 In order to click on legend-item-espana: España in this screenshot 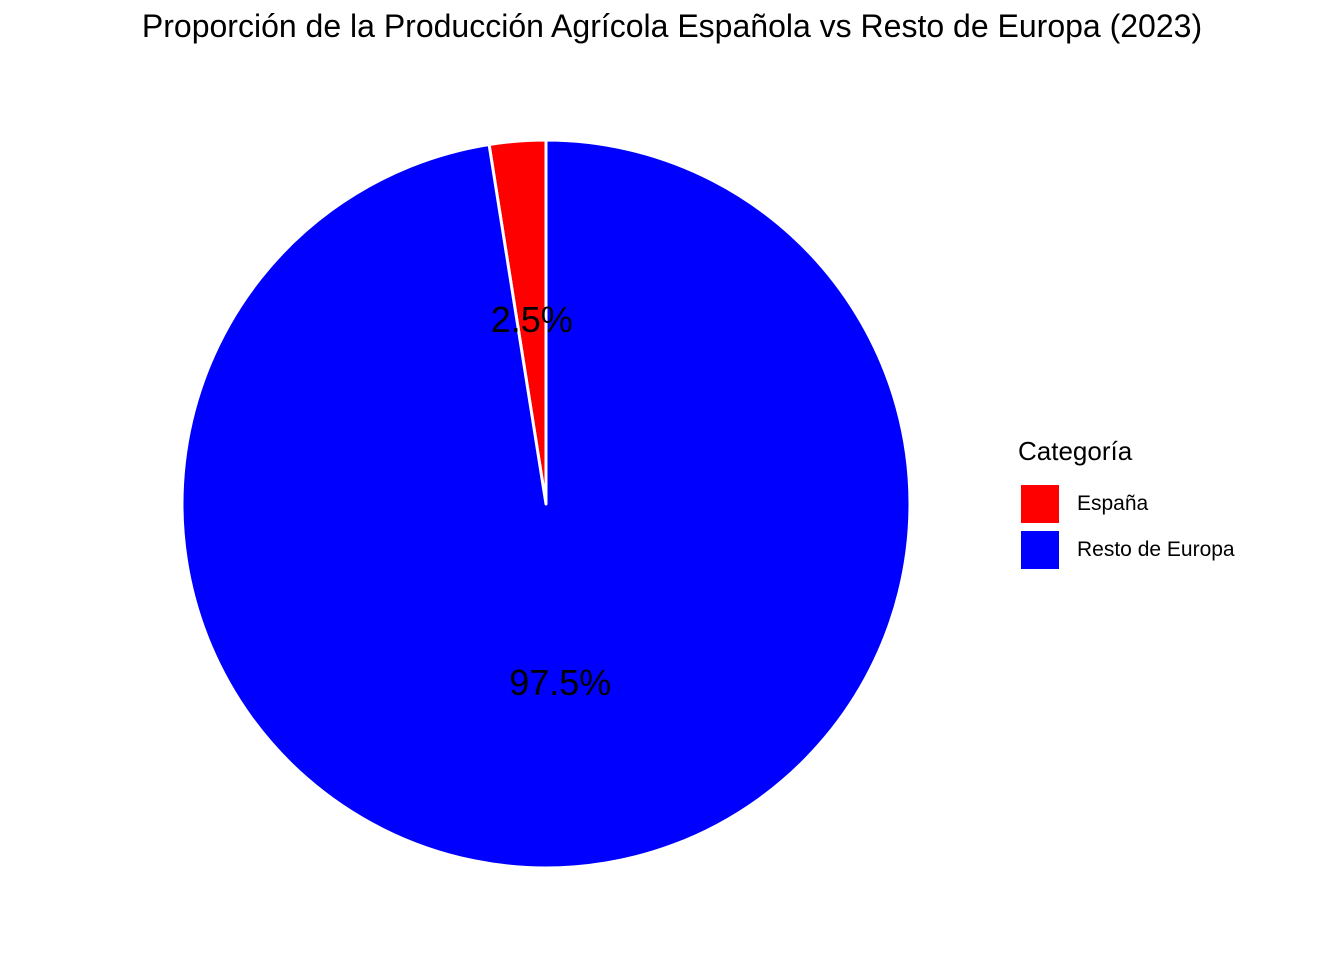, I will do `click(1126, 504)`.